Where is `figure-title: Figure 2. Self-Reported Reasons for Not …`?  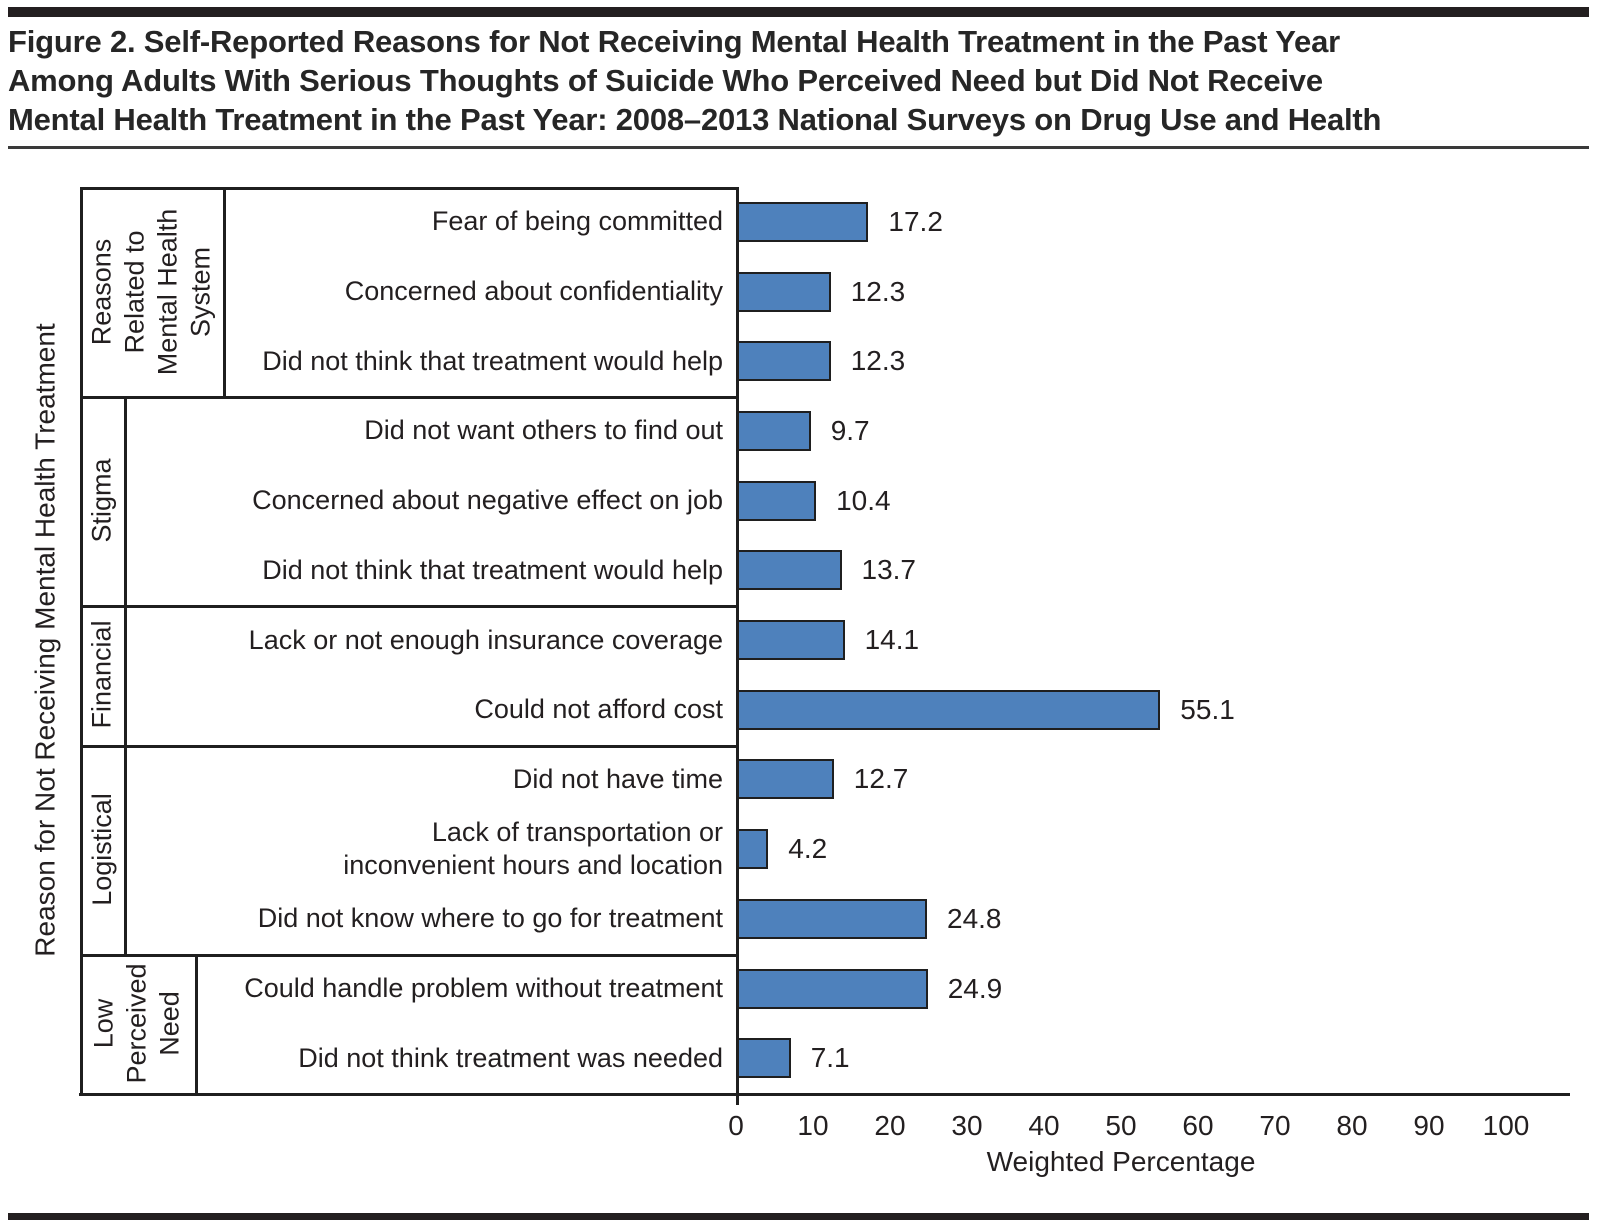
figure-title: Figure 2. Self-Reported Reasons for Not … is located at coordinates (788, 80).